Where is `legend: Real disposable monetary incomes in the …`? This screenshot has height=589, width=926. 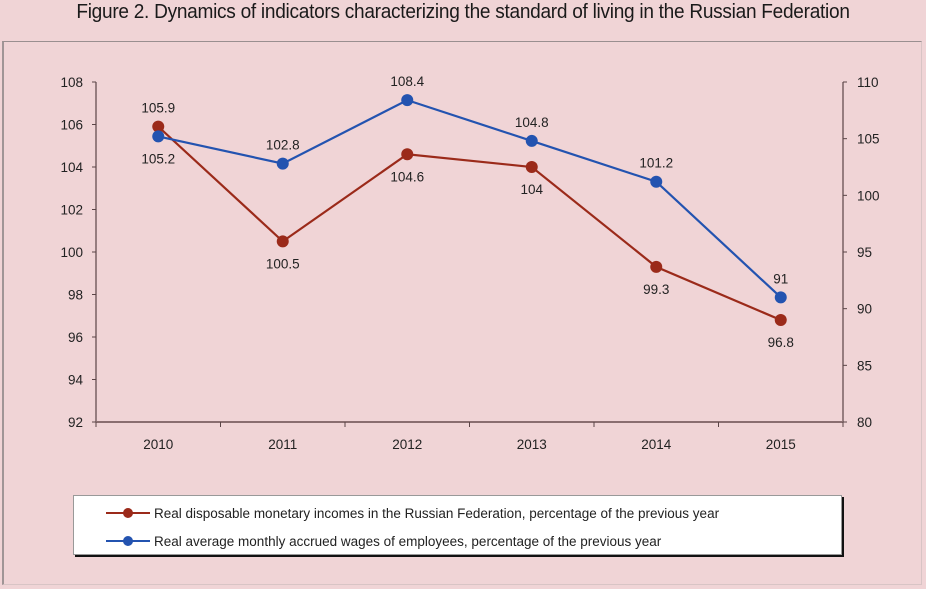
legend: Real disposable monetary incomes in the … is located at coordinates (457, 525).